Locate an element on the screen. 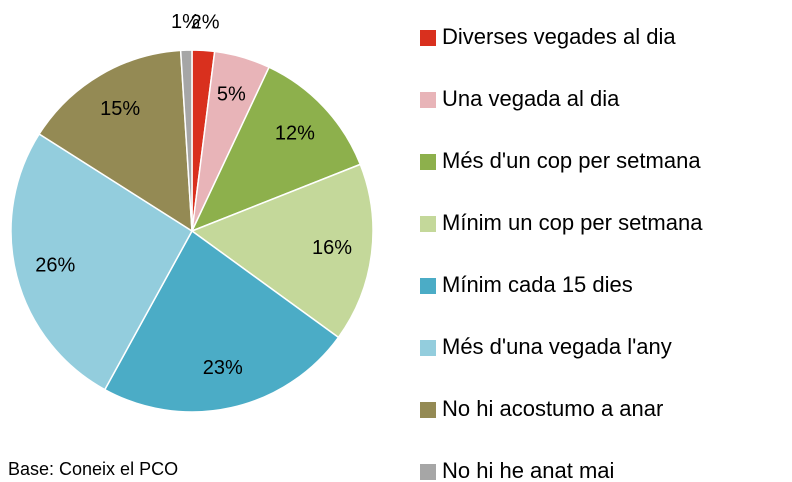 The height and width of the screenshot is (482, 792). slice-label: 12% is located at coordinates (295, 134).